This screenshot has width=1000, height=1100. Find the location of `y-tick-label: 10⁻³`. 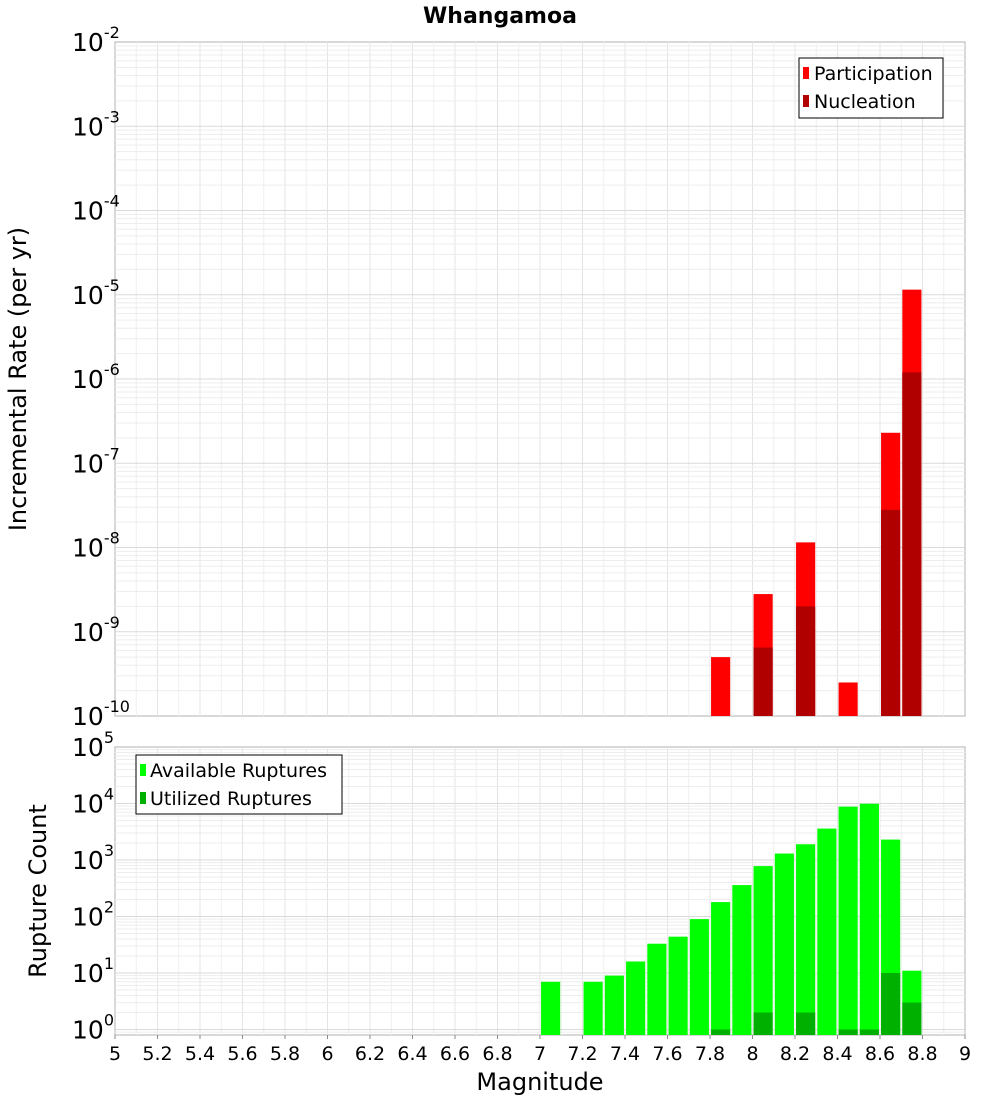

y-tick-label: 10⁻³ is located at coordinates (96, 124).